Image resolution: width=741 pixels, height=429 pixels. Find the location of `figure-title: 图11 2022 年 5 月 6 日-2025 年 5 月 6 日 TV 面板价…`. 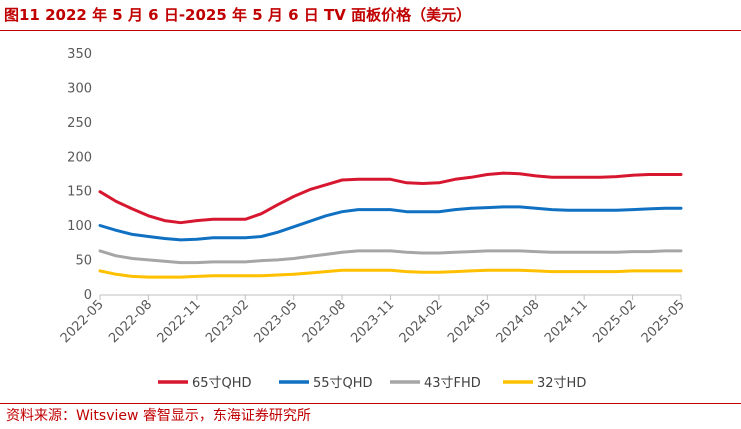

figure-title: 图11 2022 年 5 月 6 日-2025 年 5 月 6 日 TV 面板价… is located at coordinates (238, 15).